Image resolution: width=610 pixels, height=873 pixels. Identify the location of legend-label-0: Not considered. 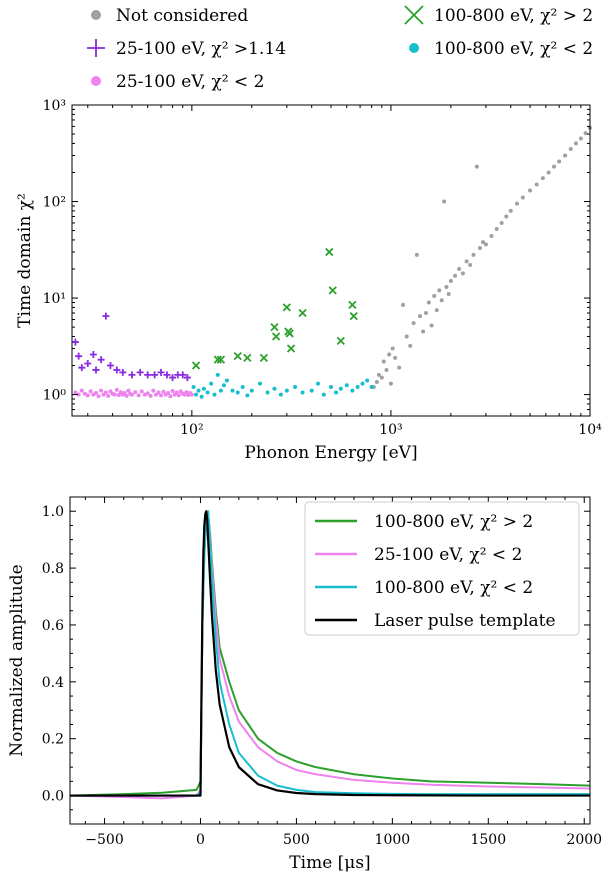
(182, 16).